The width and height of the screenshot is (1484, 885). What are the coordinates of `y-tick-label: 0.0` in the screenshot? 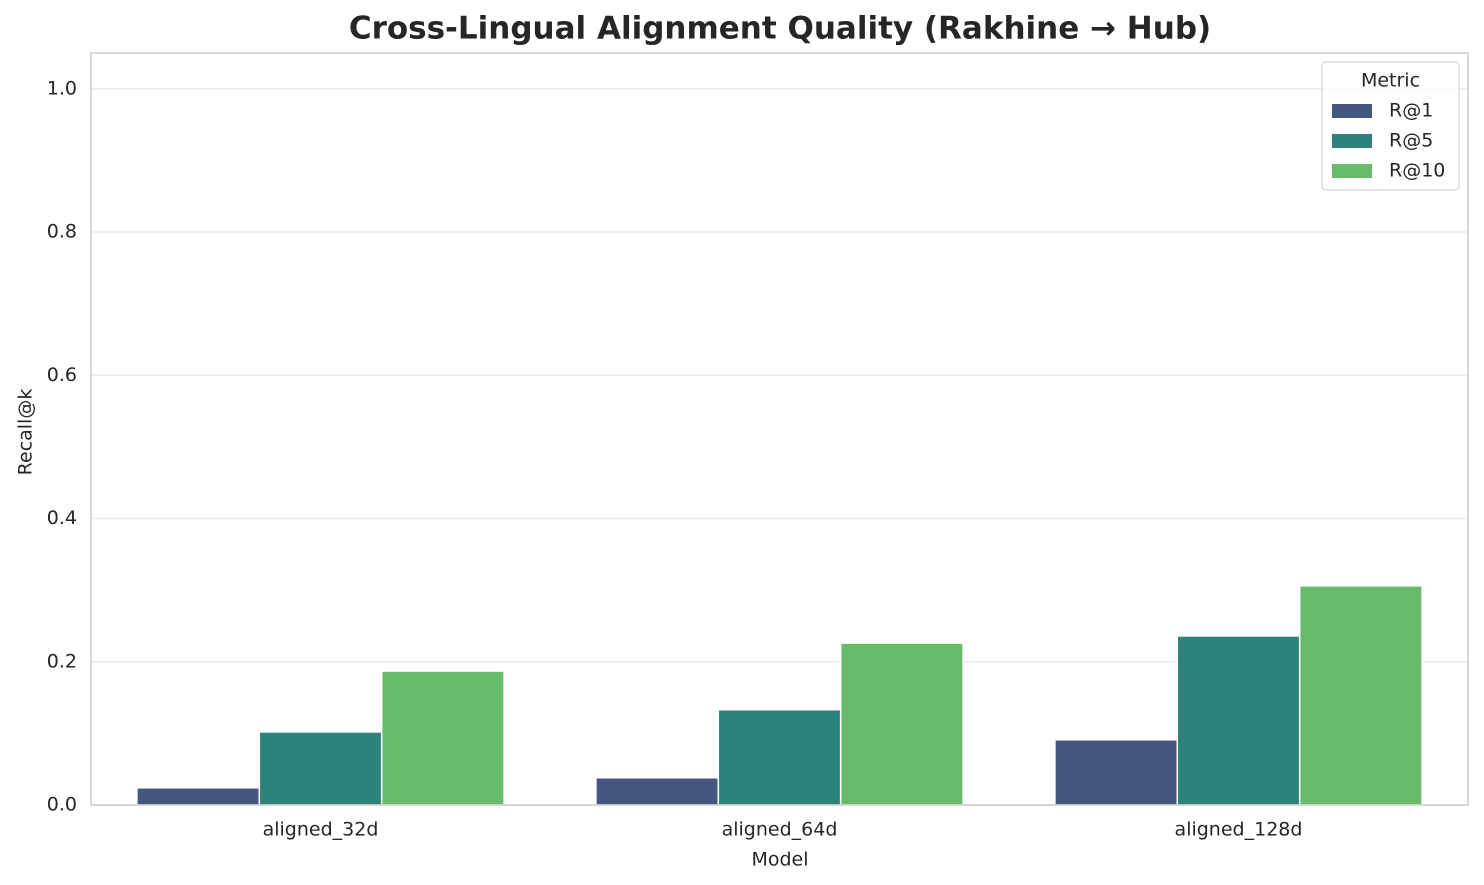 It's located at (62, 805).